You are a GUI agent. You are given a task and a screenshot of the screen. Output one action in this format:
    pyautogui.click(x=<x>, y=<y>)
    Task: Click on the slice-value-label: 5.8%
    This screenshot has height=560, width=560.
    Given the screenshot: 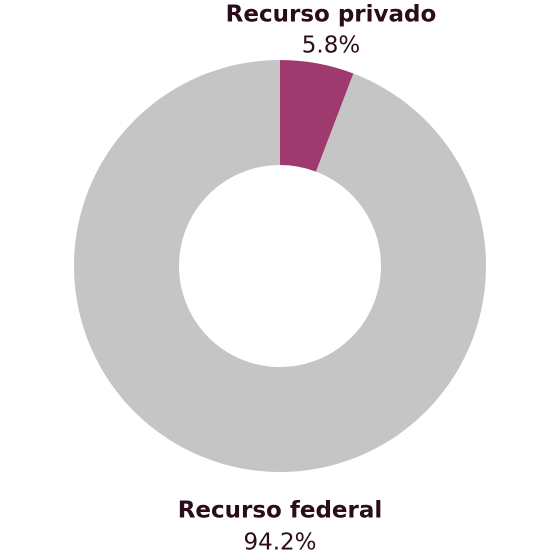 What is the action you would take?
    pyautogui.click(x=331, y=46)
    